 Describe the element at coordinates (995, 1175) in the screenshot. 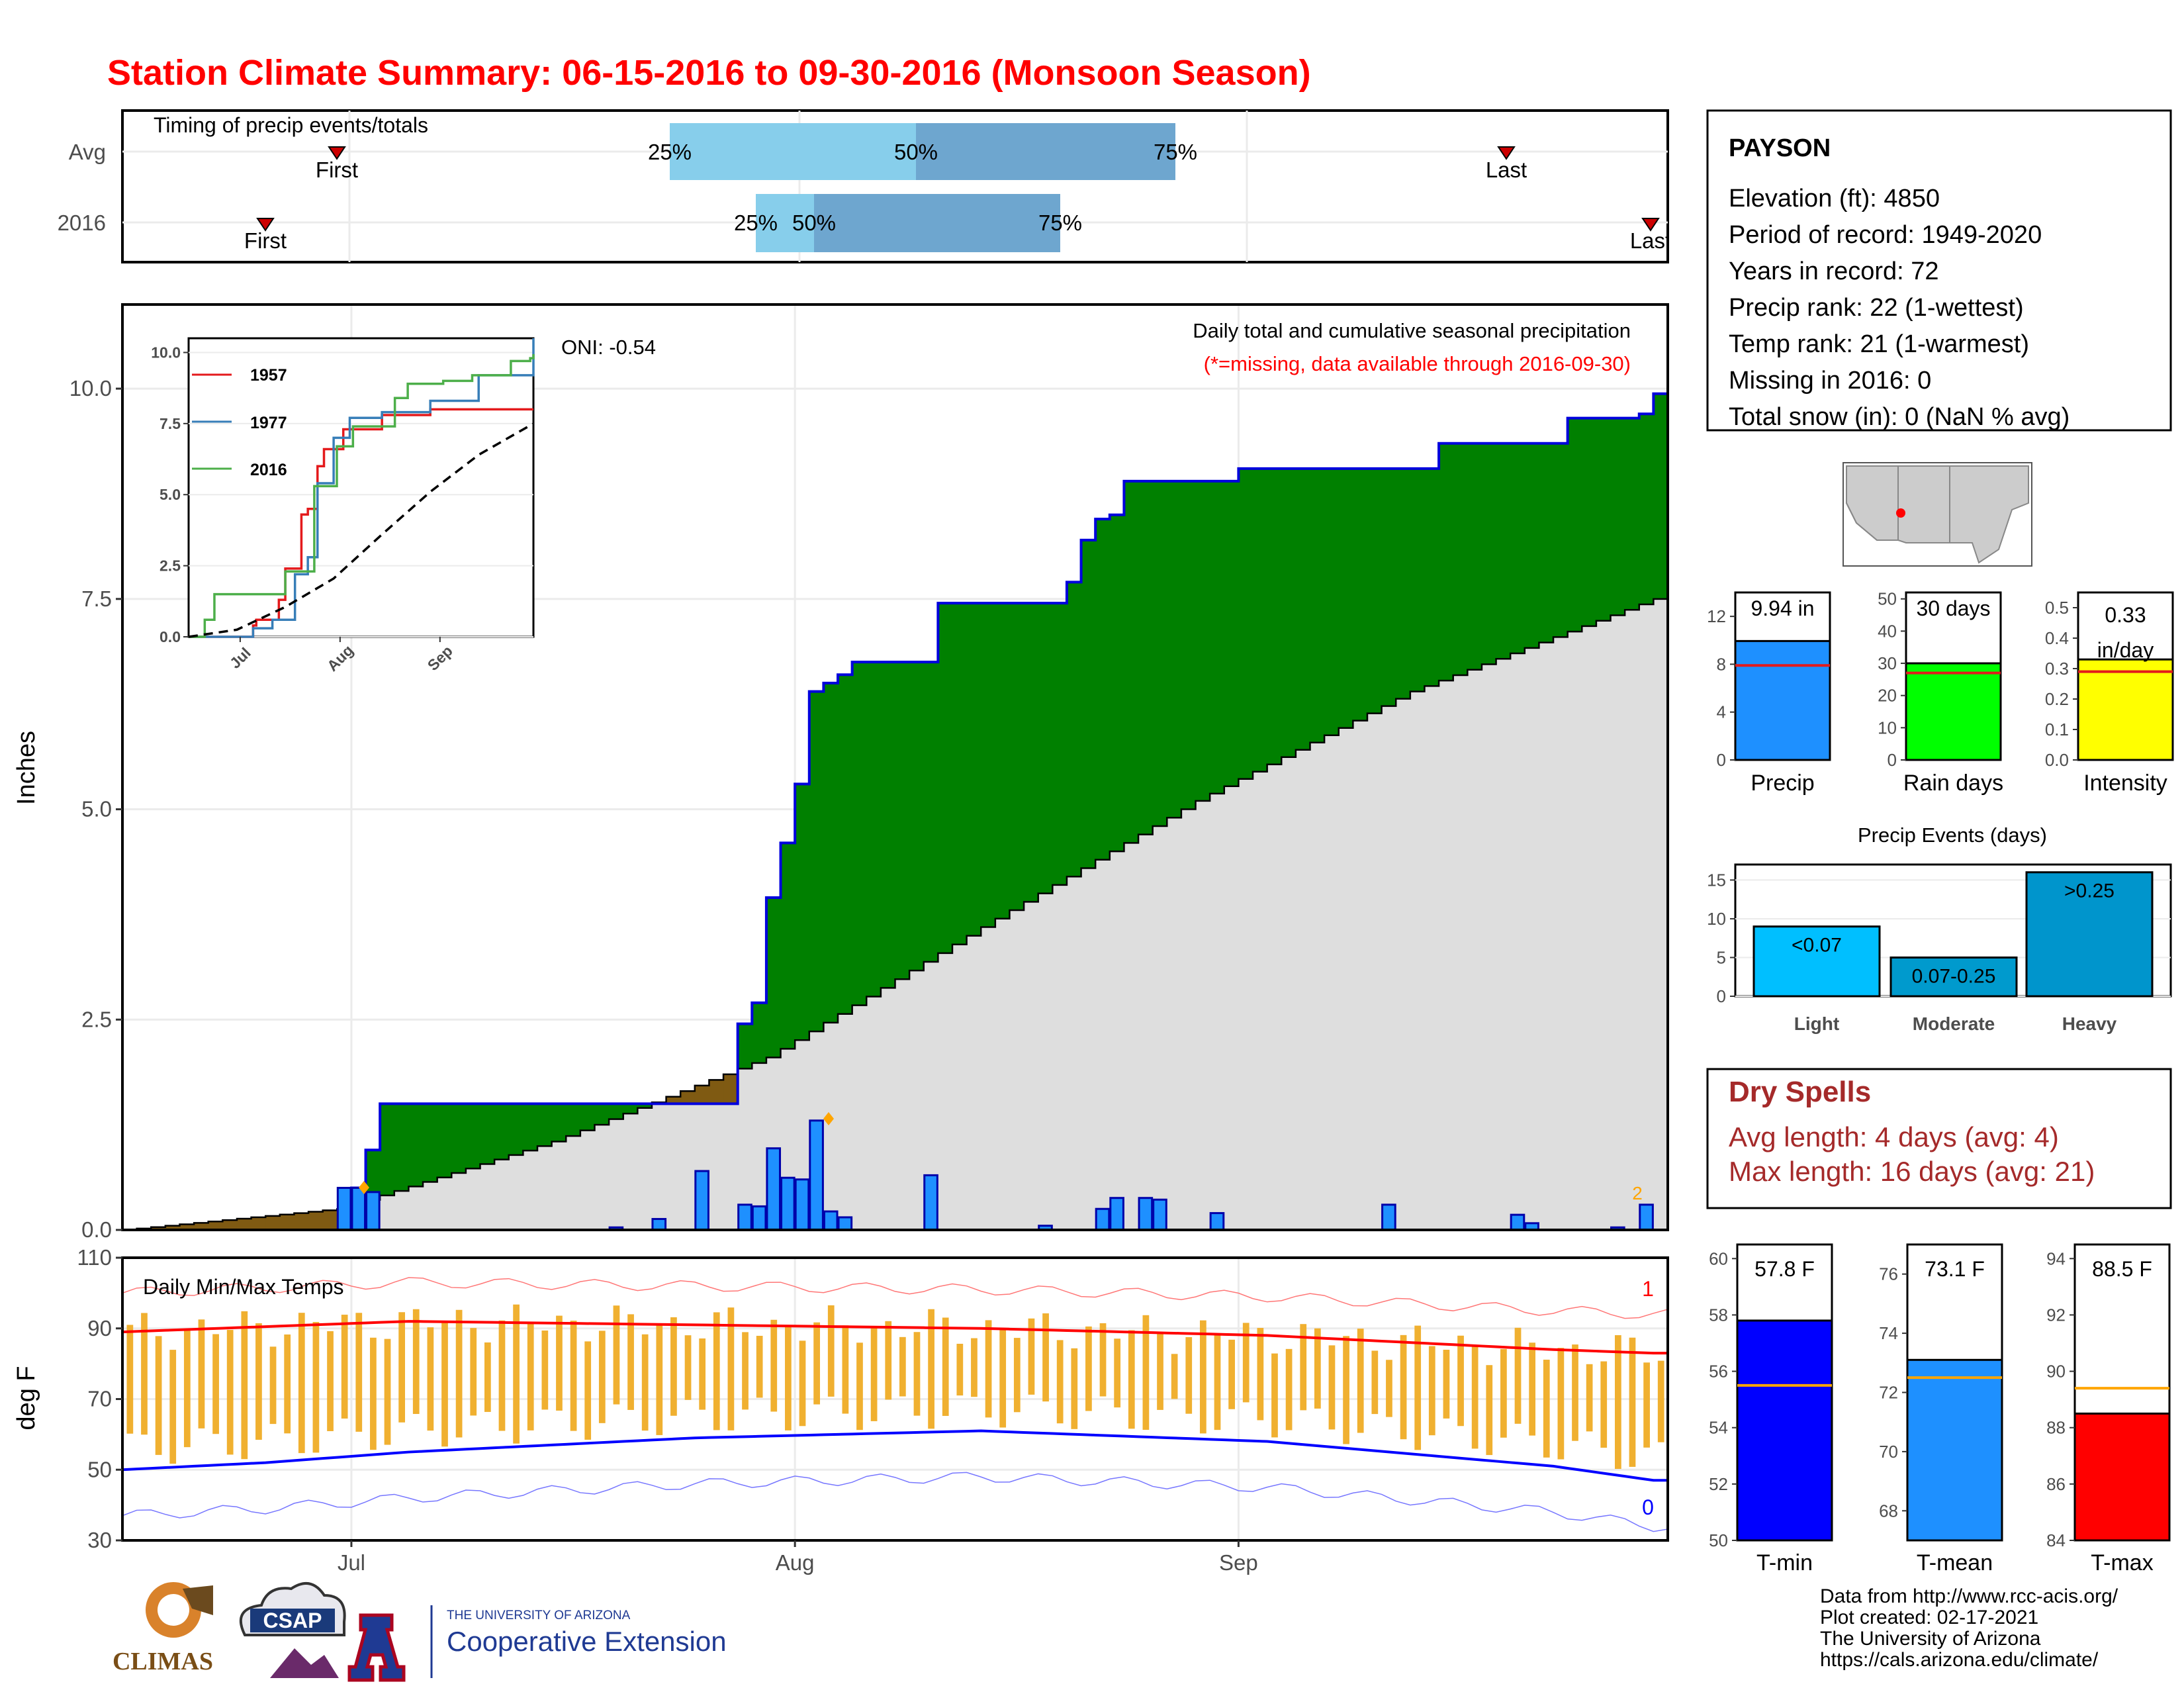

I see `daily-precip-bars` at that location.